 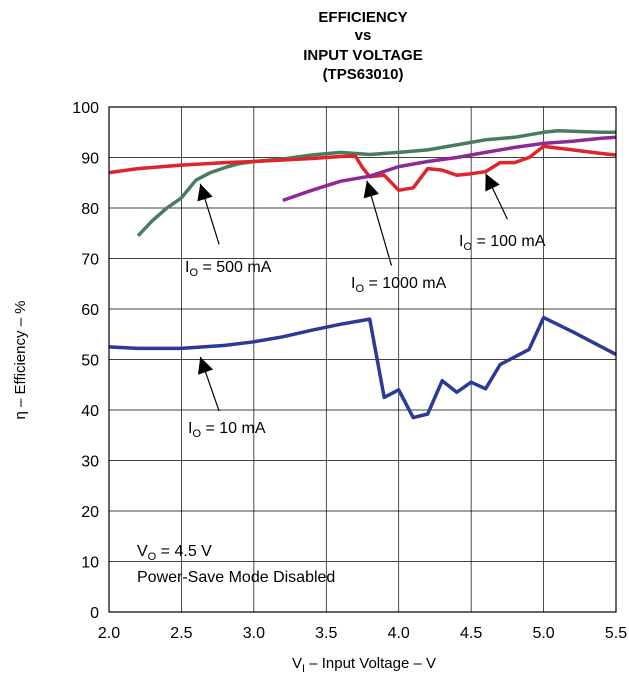 I want to click on label-1000ma-sub: O, so click(x=359, y=289).